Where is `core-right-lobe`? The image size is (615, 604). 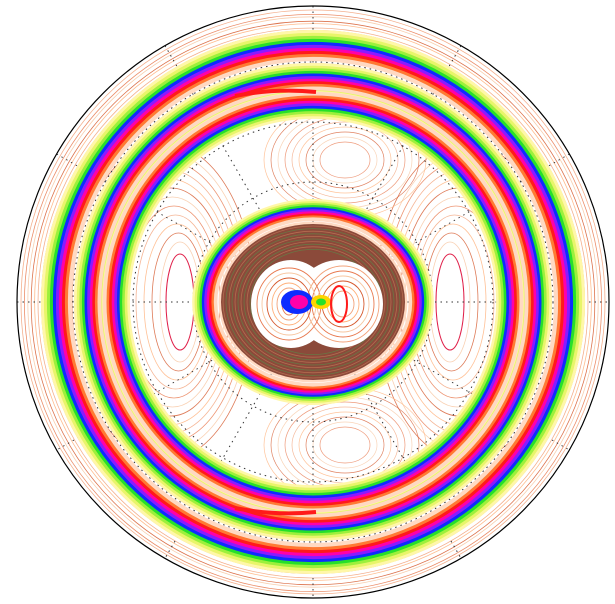 core-right-lobe is located at coordinates (339, 304).